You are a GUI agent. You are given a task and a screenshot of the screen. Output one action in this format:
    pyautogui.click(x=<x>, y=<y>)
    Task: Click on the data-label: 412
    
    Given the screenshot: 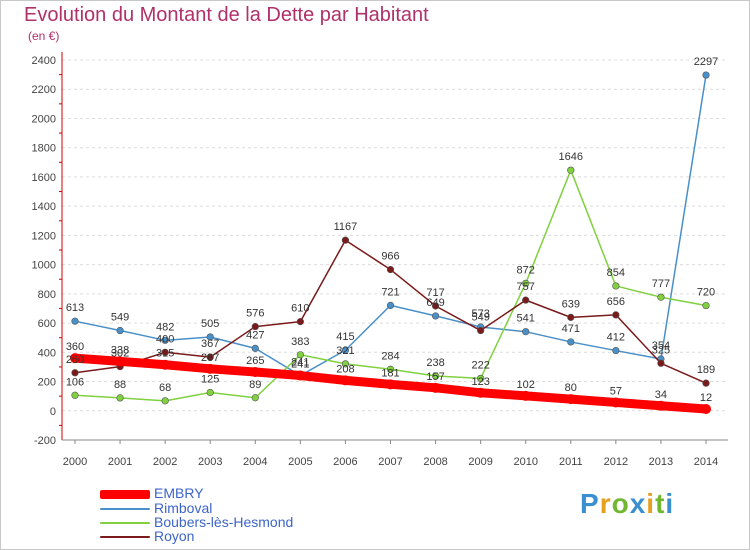 What is the action you would take?
    pyautogui.click(x=616, y=338)
    